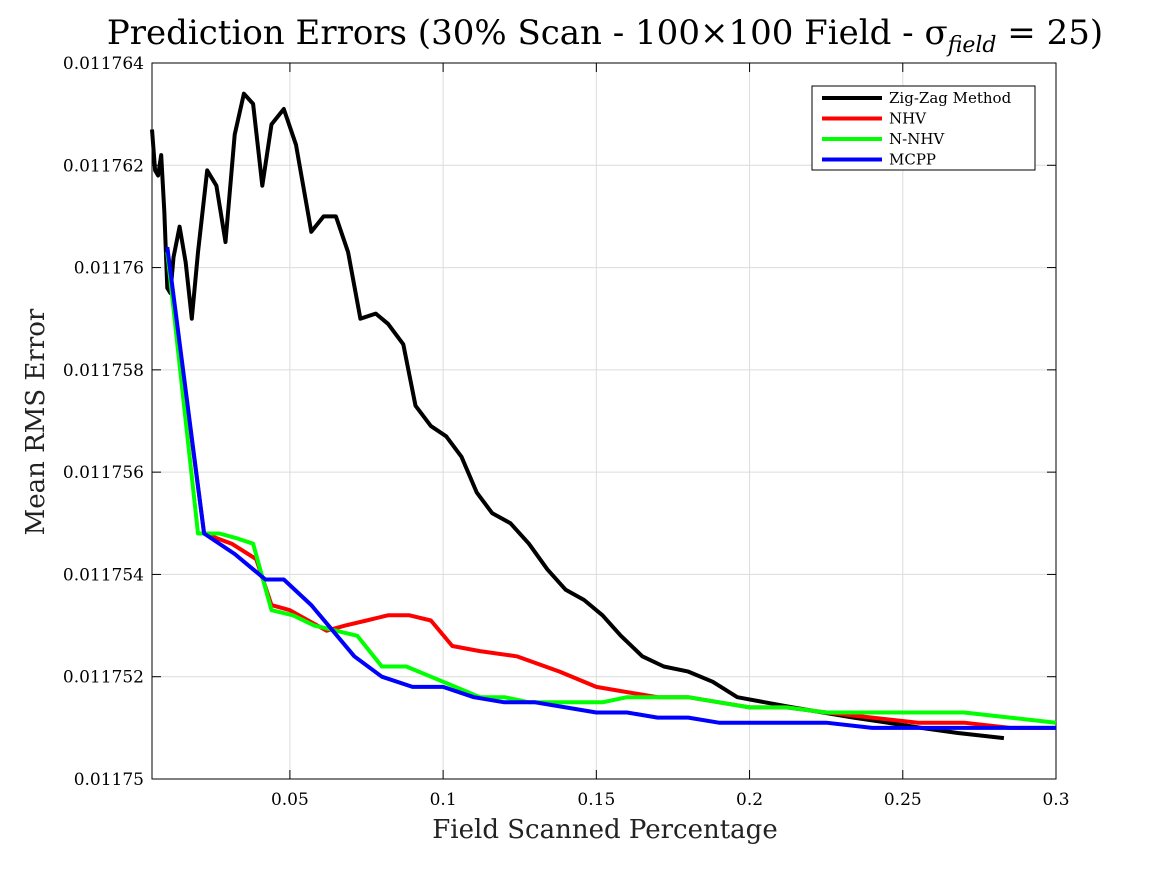 This screenshot has height=875, width=1167. I want to click on y-tick-label: 0.011758, so click(103, 371).